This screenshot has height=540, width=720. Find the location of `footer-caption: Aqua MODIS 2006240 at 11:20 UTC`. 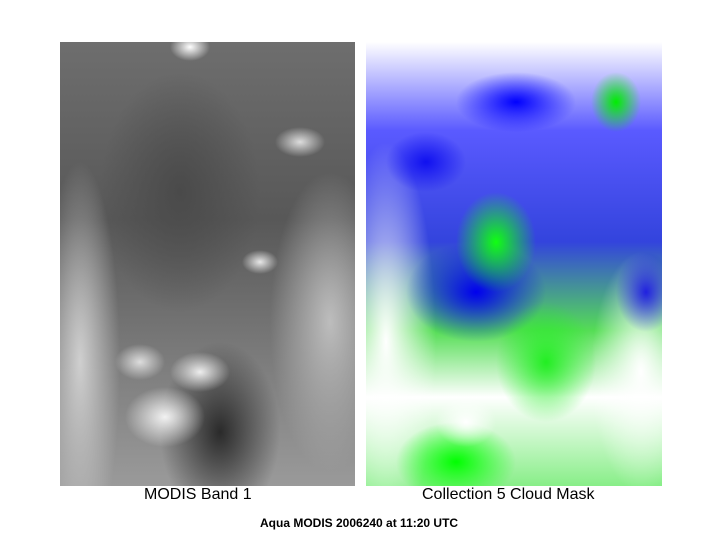

footer-caption: Aqua MODIS 2006240 at 11:20 UTC is located at coordinates (359, 523).